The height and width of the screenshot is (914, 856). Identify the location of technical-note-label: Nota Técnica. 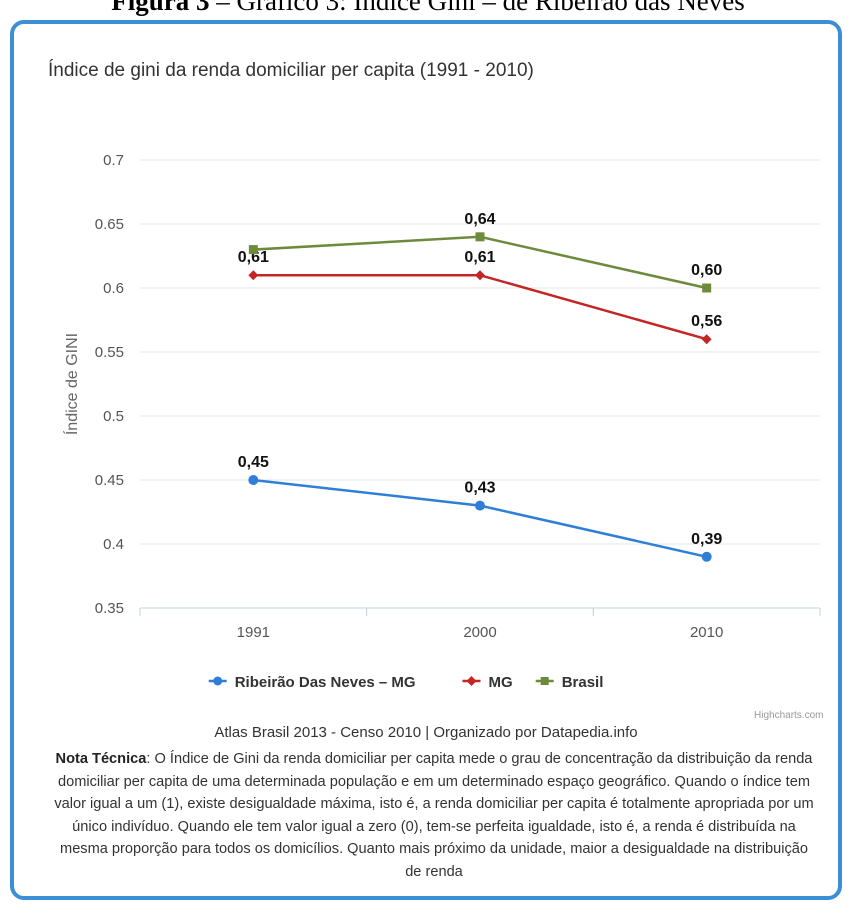
(101, 759).